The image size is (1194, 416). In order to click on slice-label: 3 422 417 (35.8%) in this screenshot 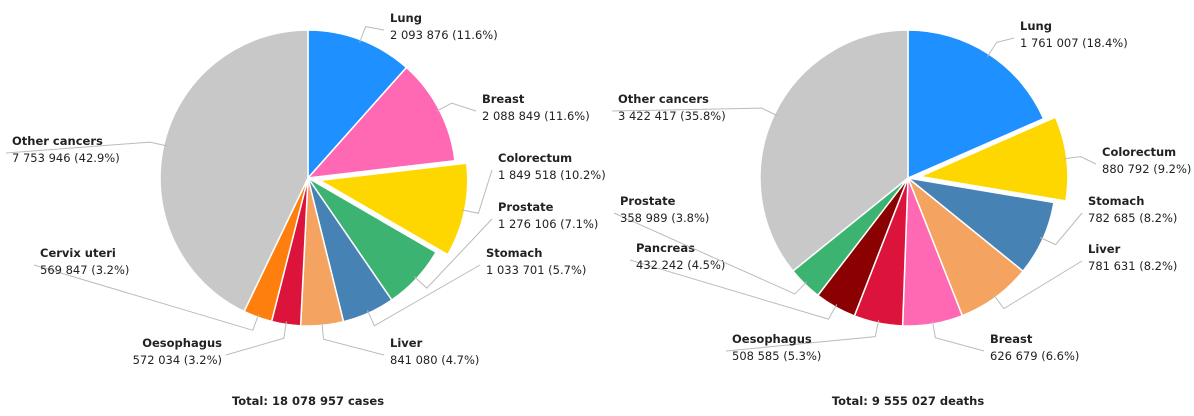, I will do `click(672, 116)`.